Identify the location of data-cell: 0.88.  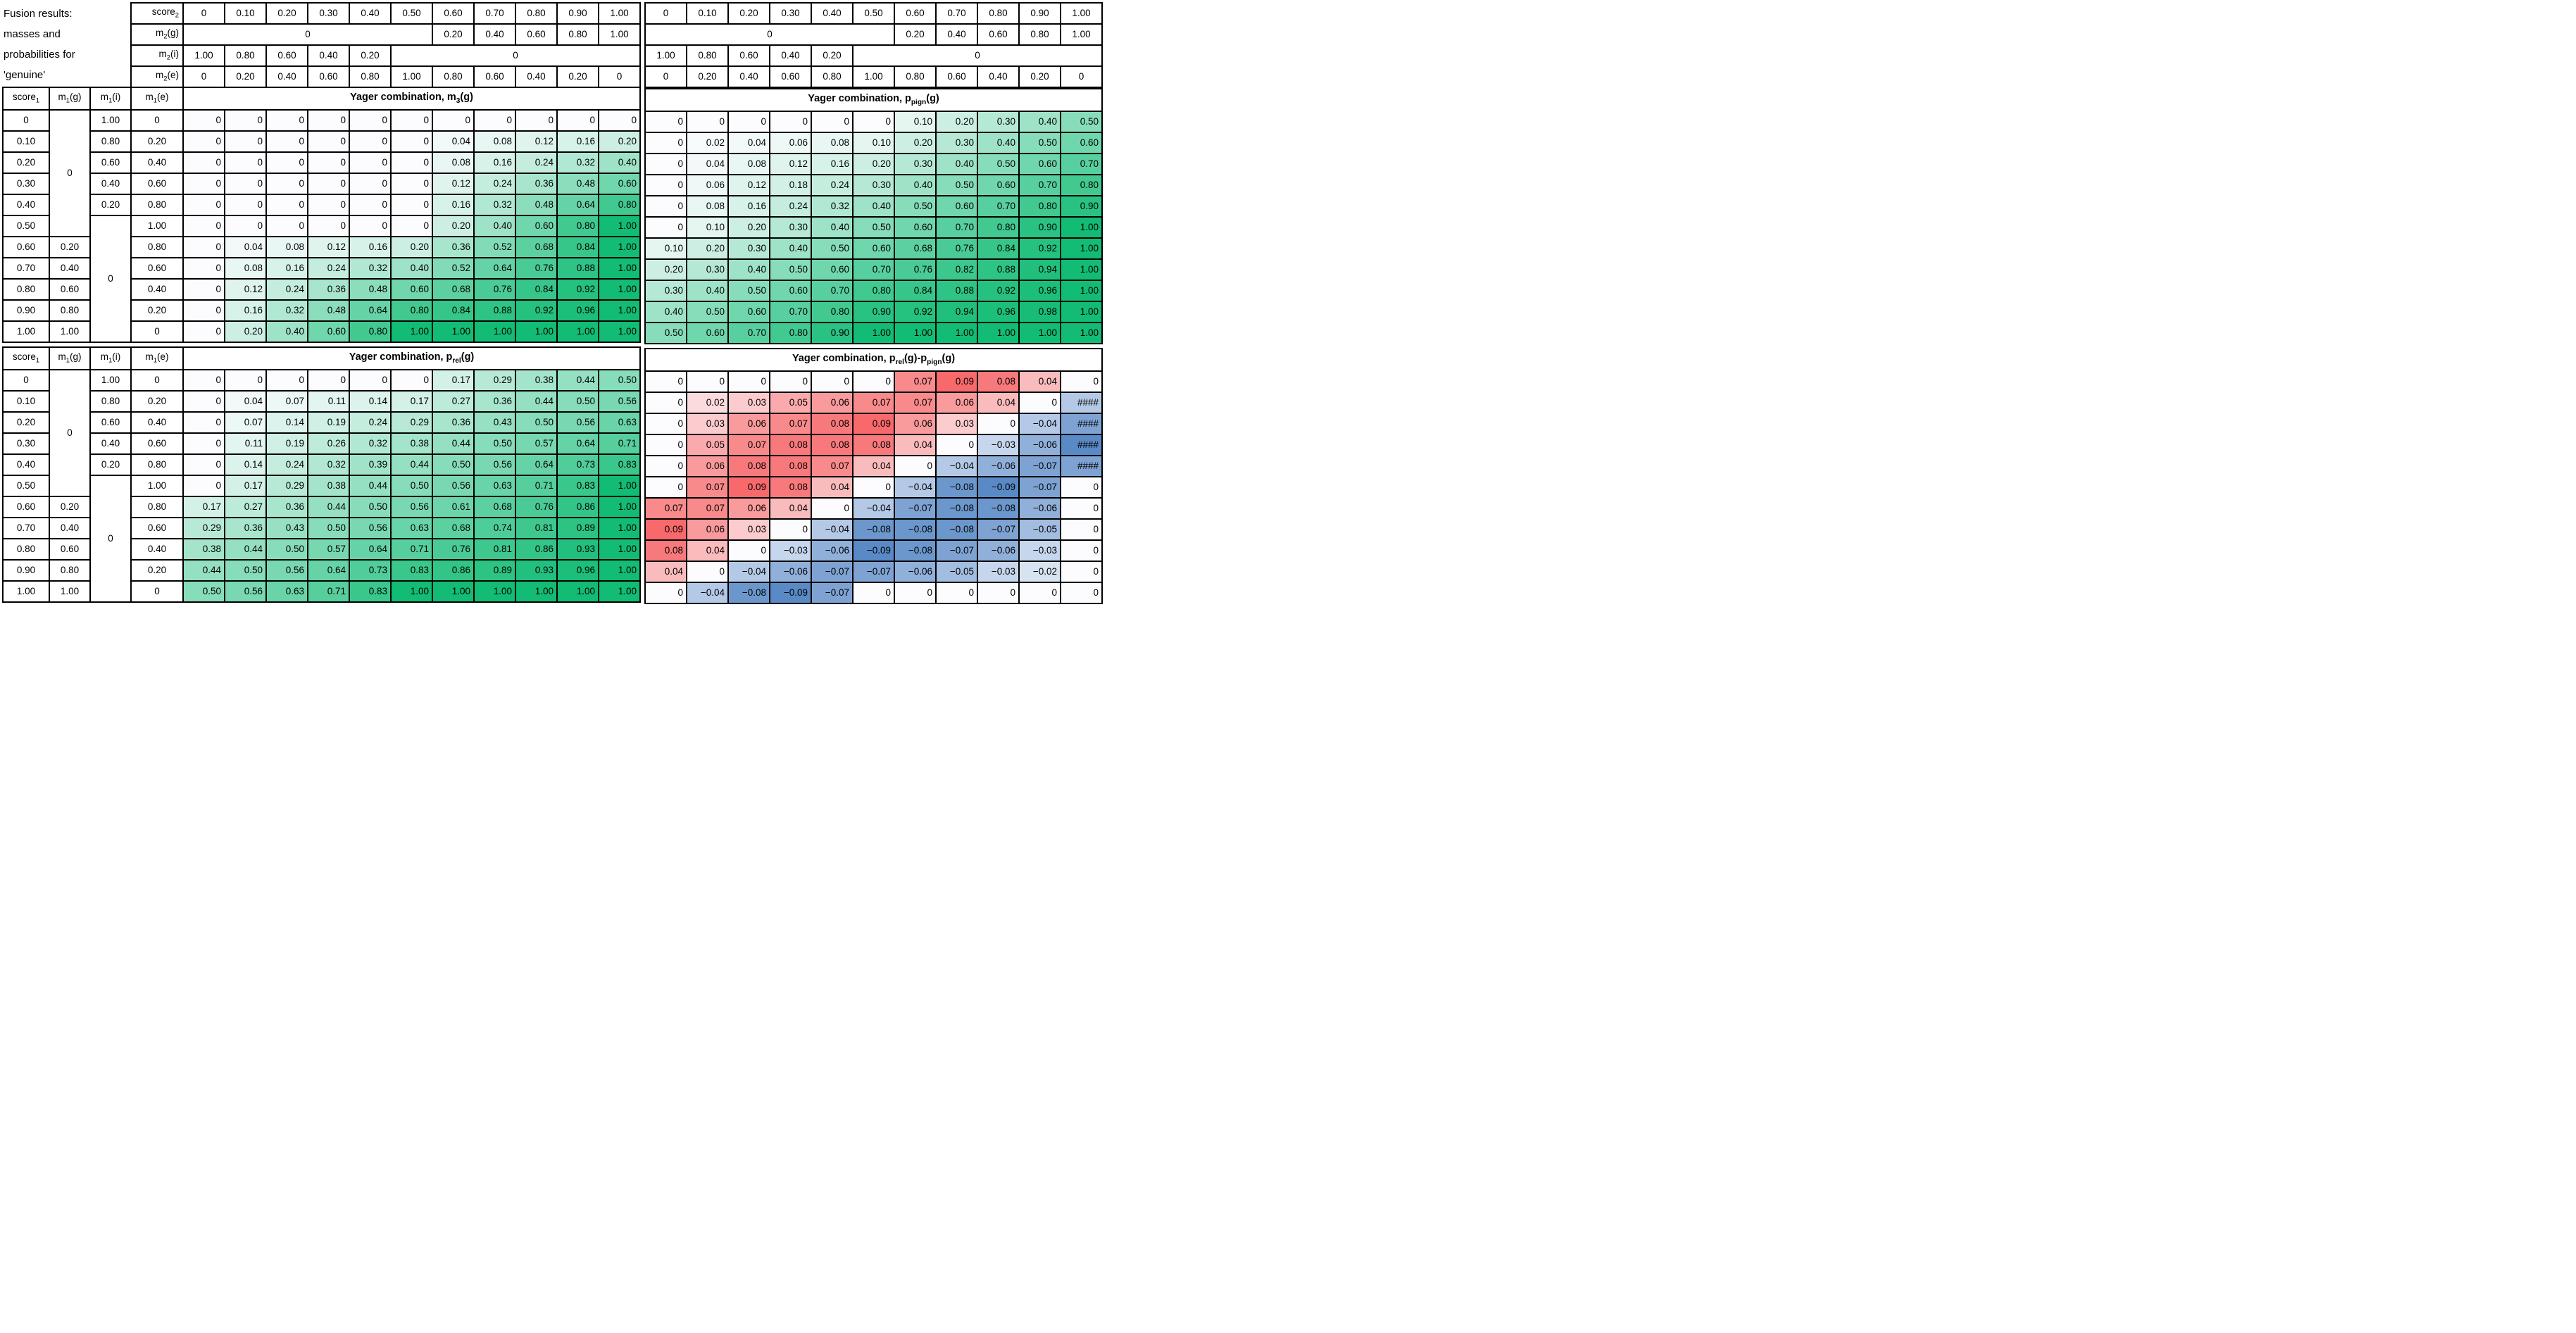
(956, 291).